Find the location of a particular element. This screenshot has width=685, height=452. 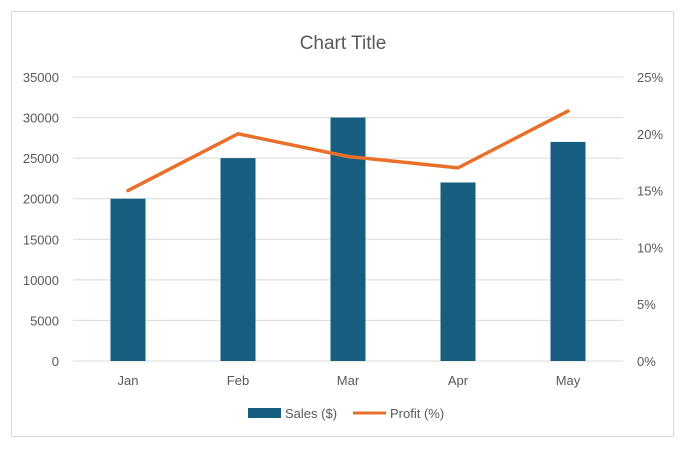

y-tick-label: 10000 is located at coordinates (41, 280).